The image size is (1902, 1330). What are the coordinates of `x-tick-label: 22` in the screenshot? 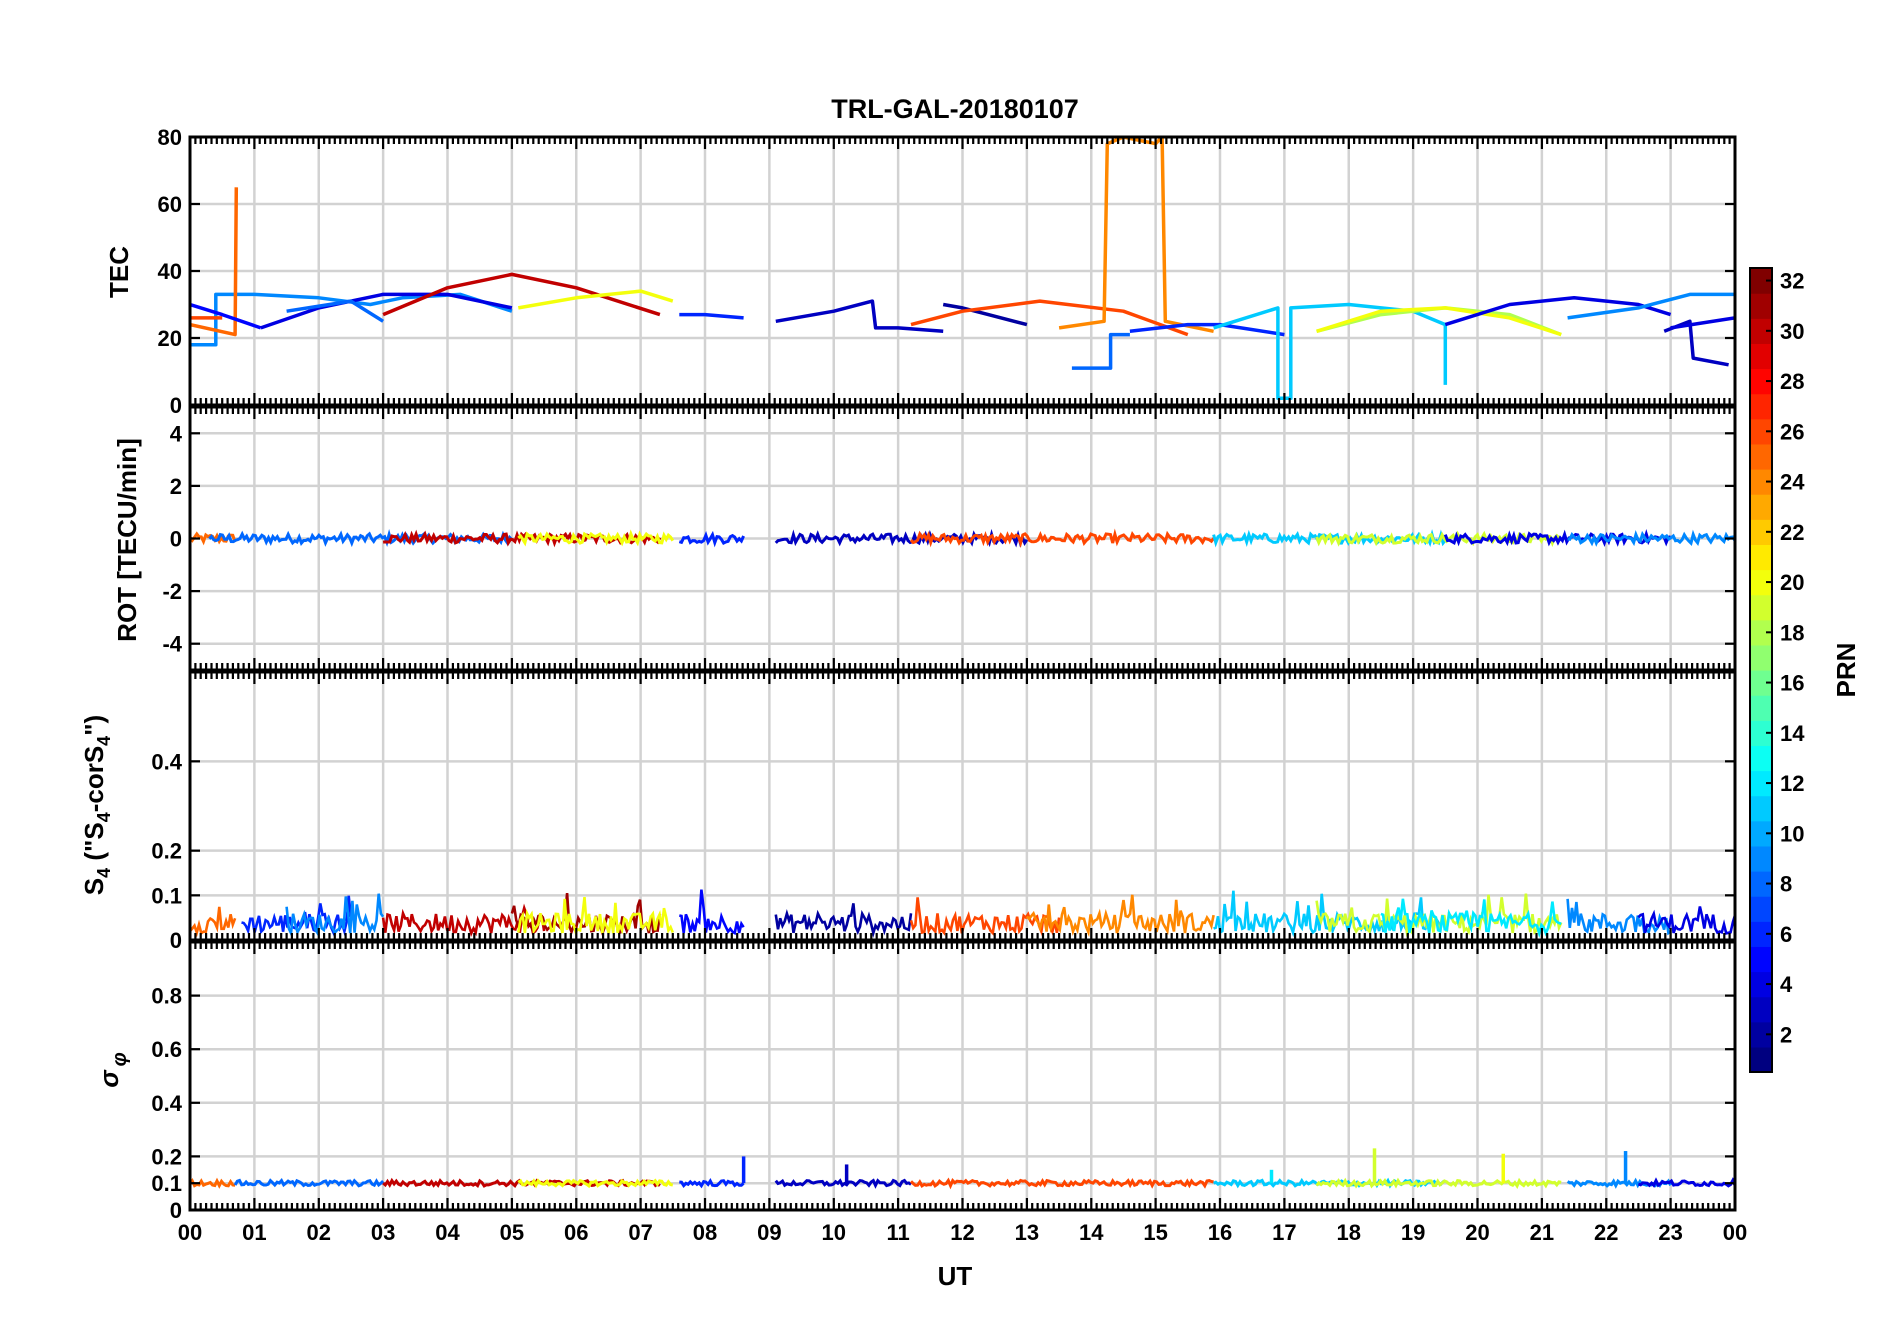 It's located at (1606, 1232).